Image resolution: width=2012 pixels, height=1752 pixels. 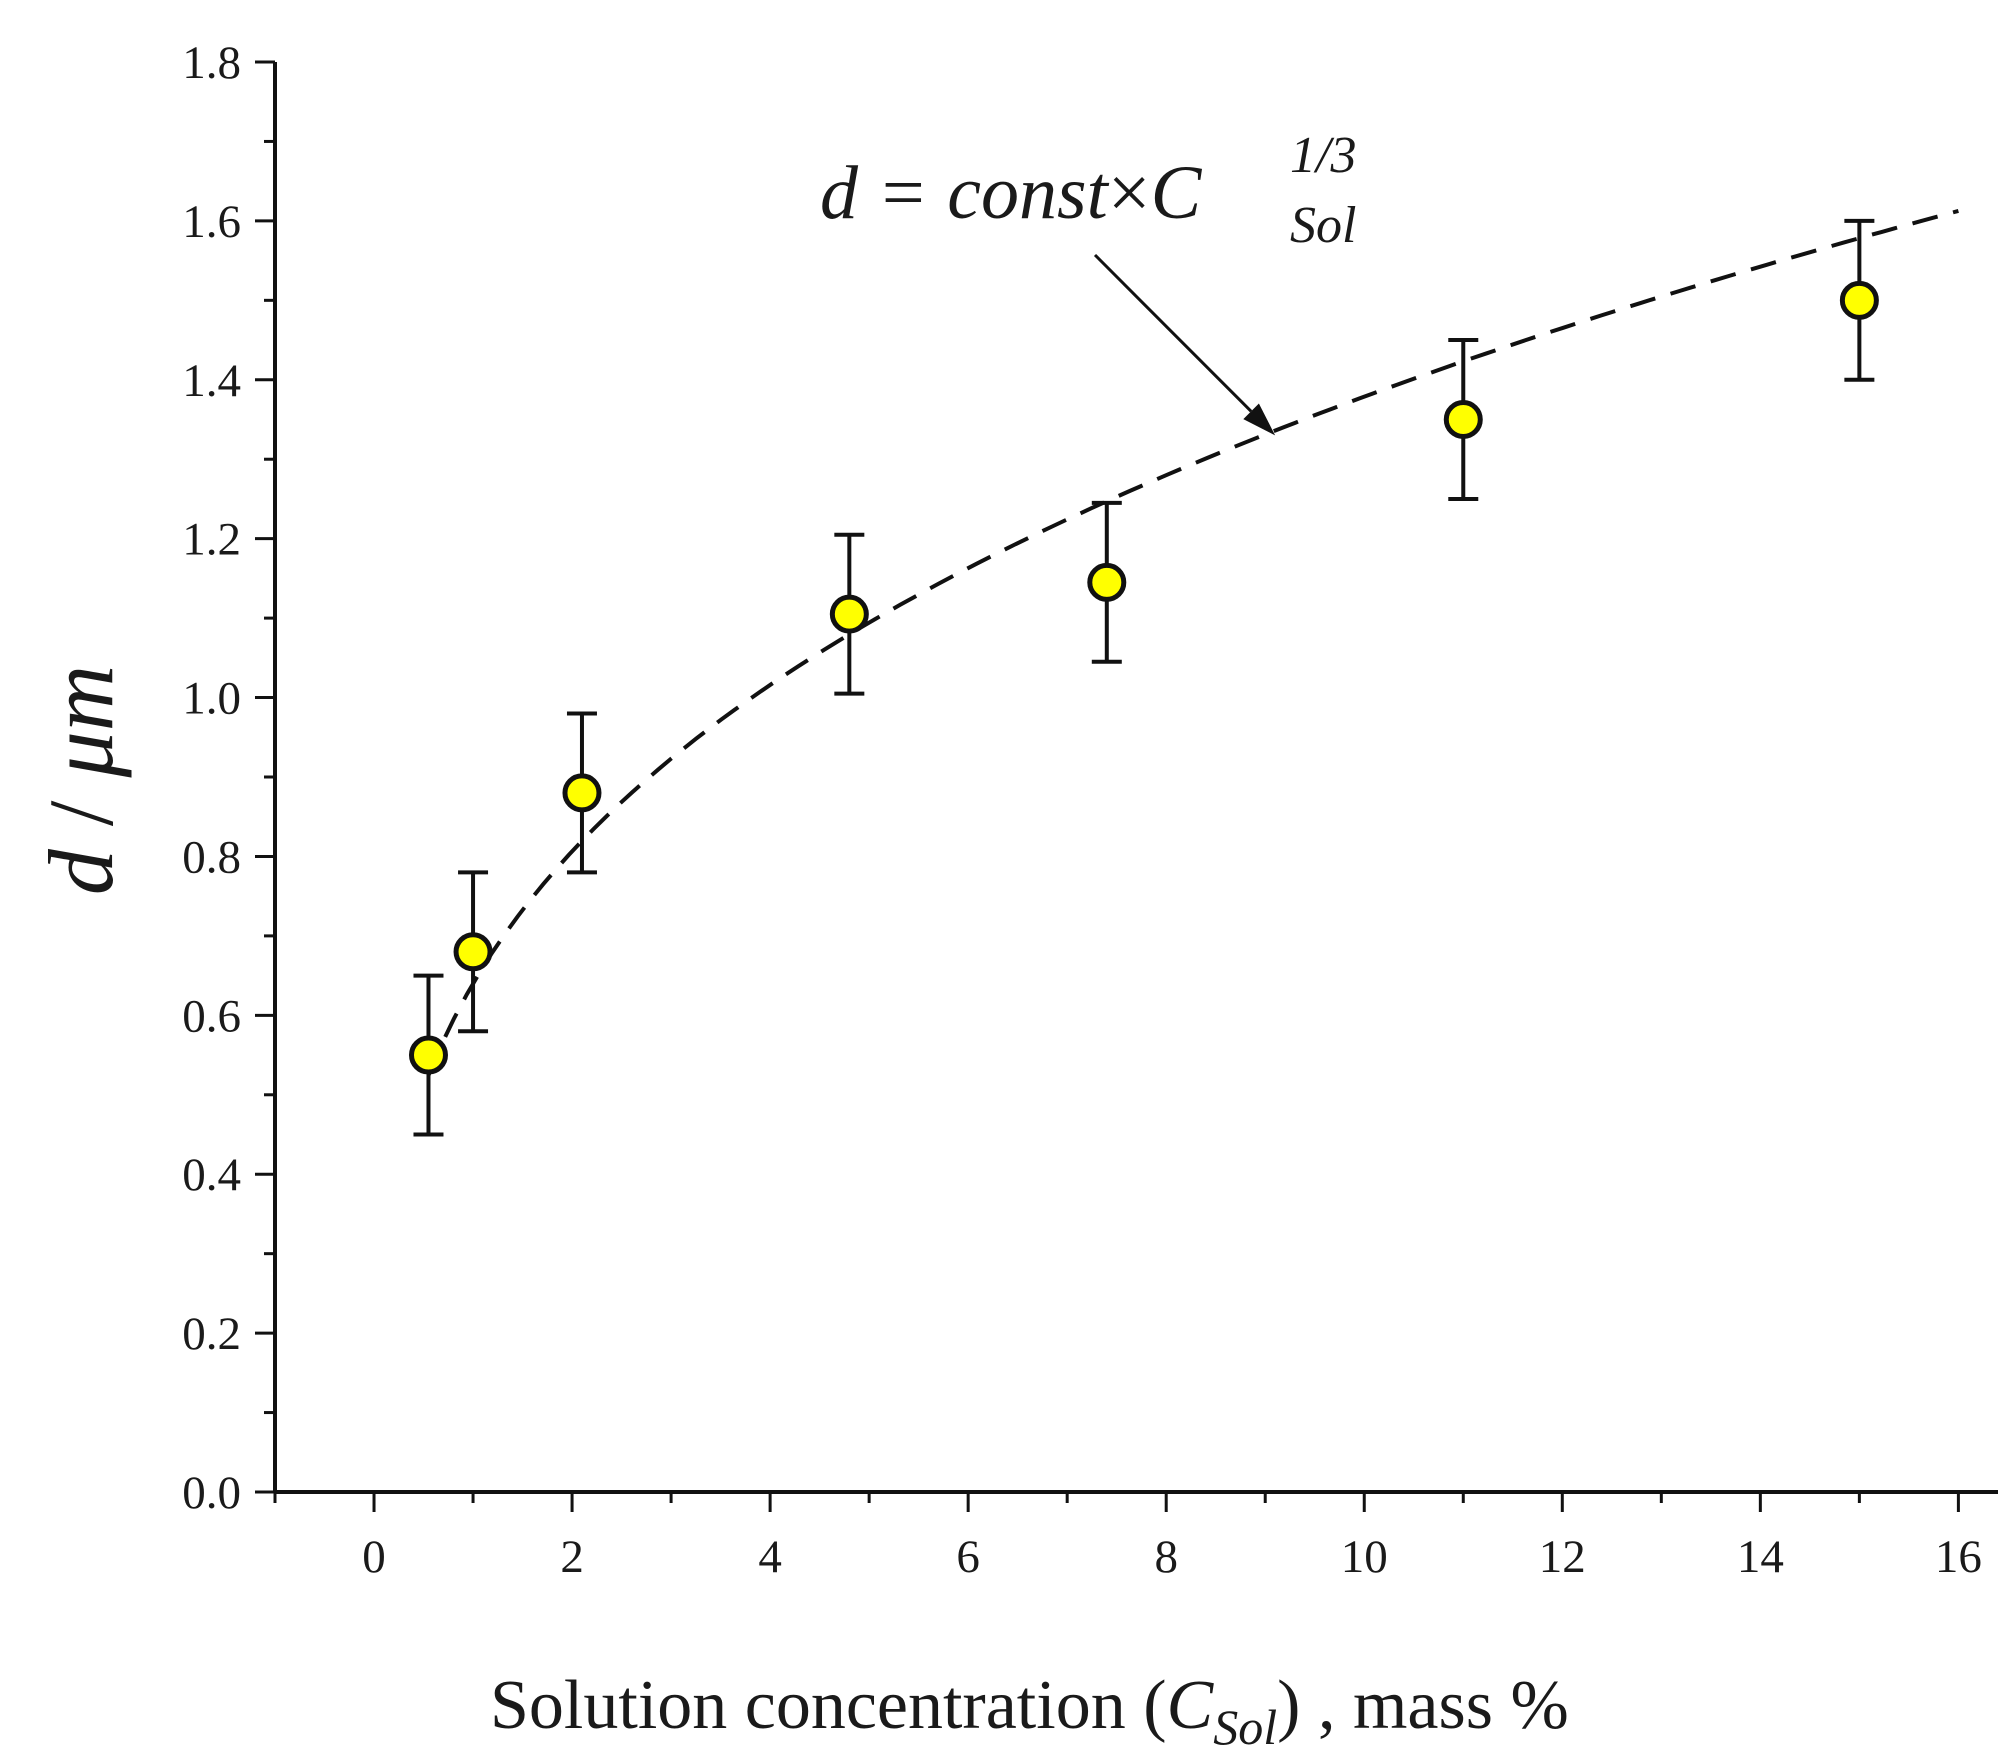 I want to click on y-tick-label: 0.6, so click(x=211, y=1016).